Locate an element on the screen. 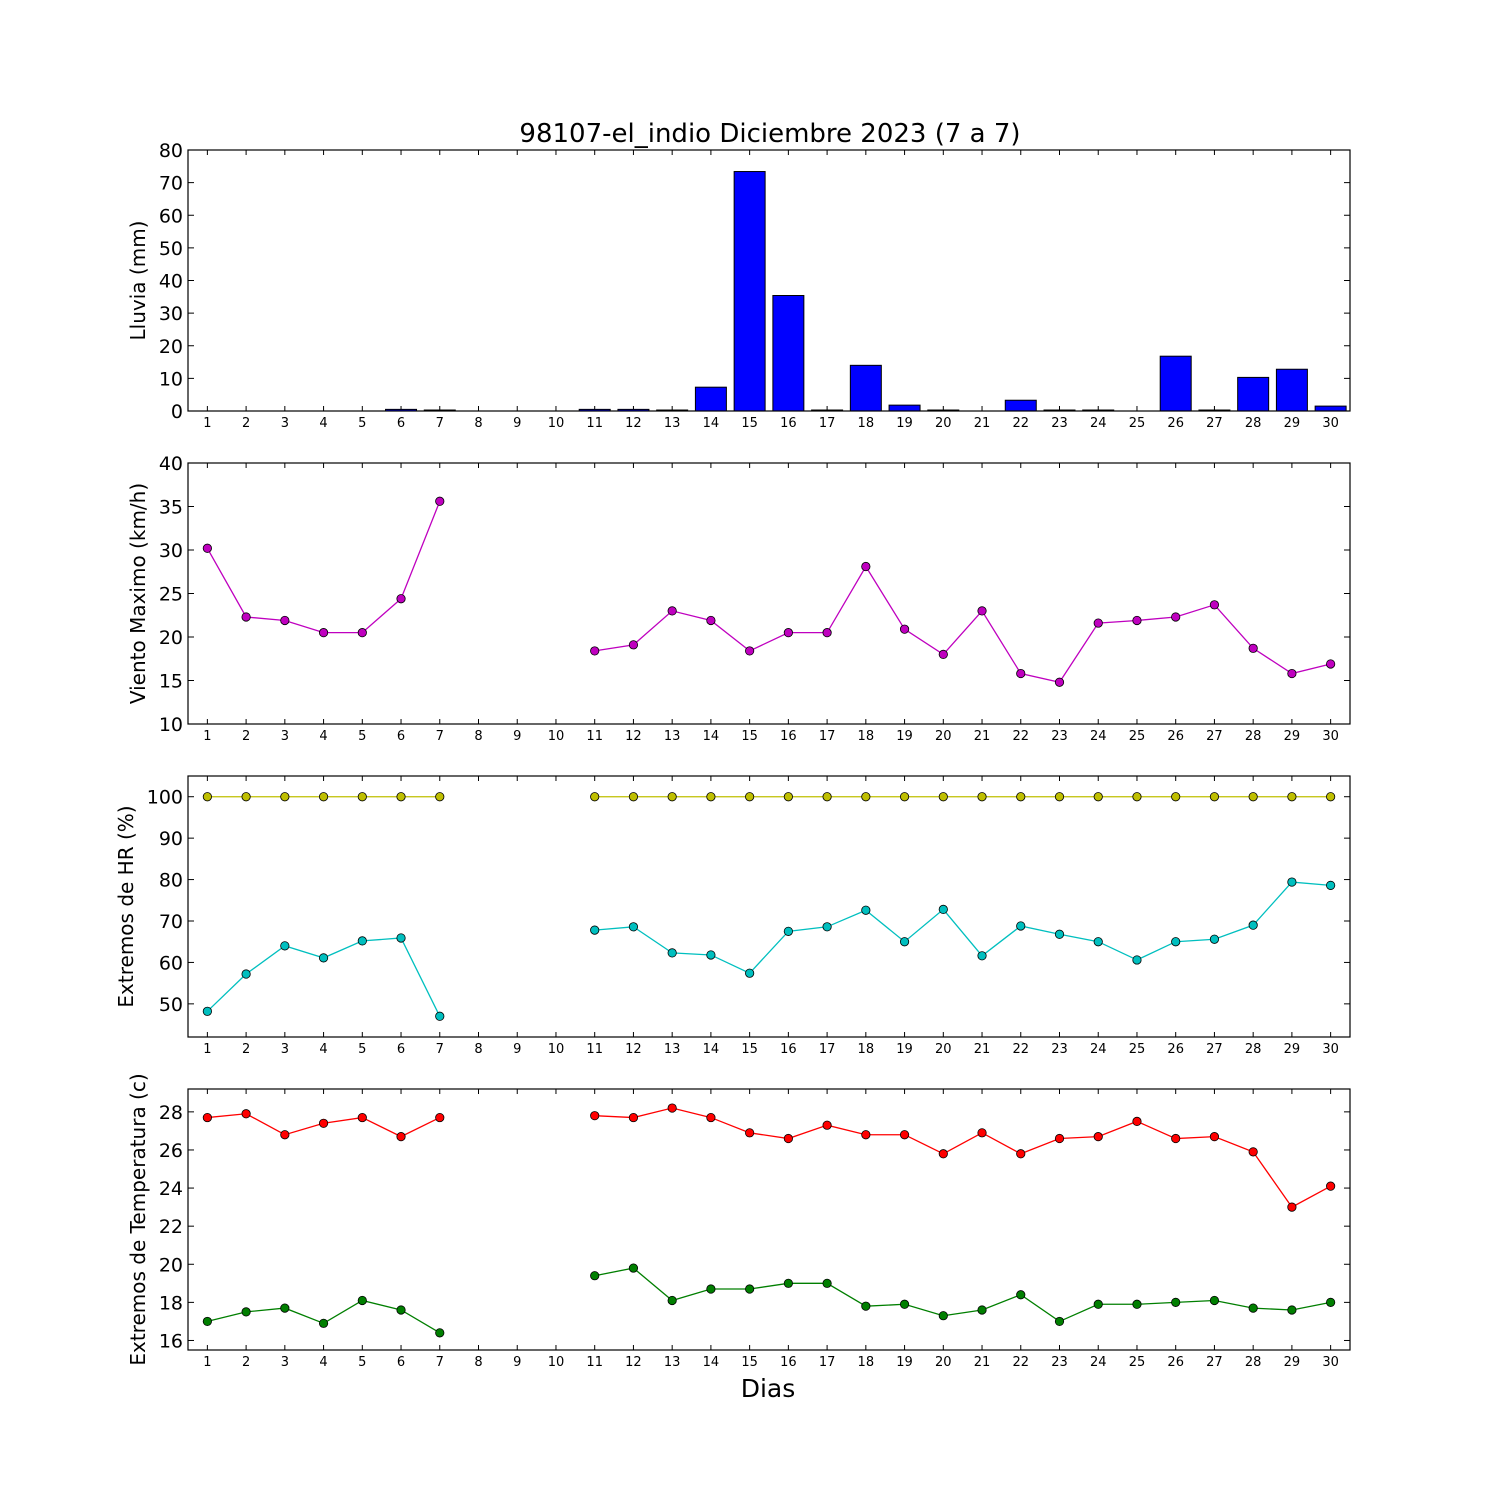 Image resolution: width=1500 pixels, height=1500 pixels. x-tick-label: 23 is located at coordinates (1059, 736).